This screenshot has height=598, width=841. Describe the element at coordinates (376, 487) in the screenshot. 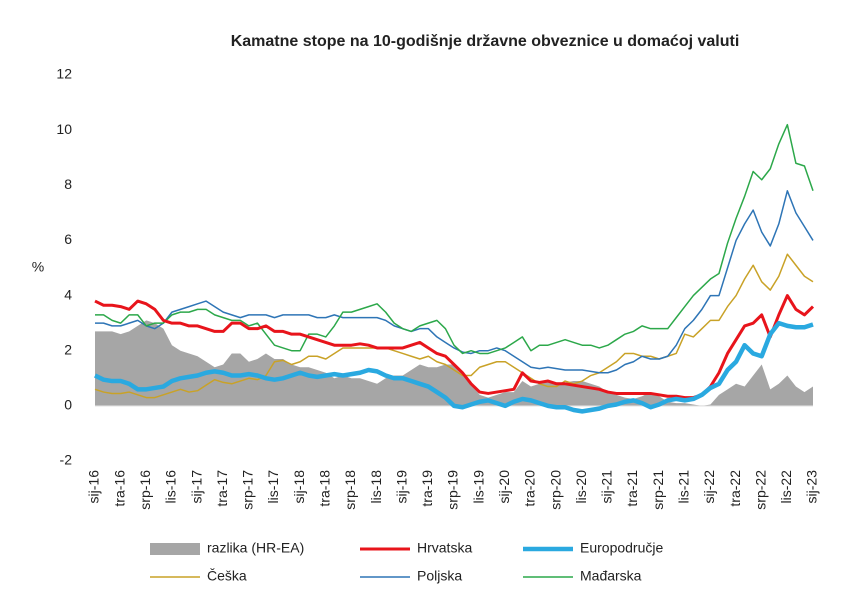

I see `x-tick-label: lis-18` at that location.